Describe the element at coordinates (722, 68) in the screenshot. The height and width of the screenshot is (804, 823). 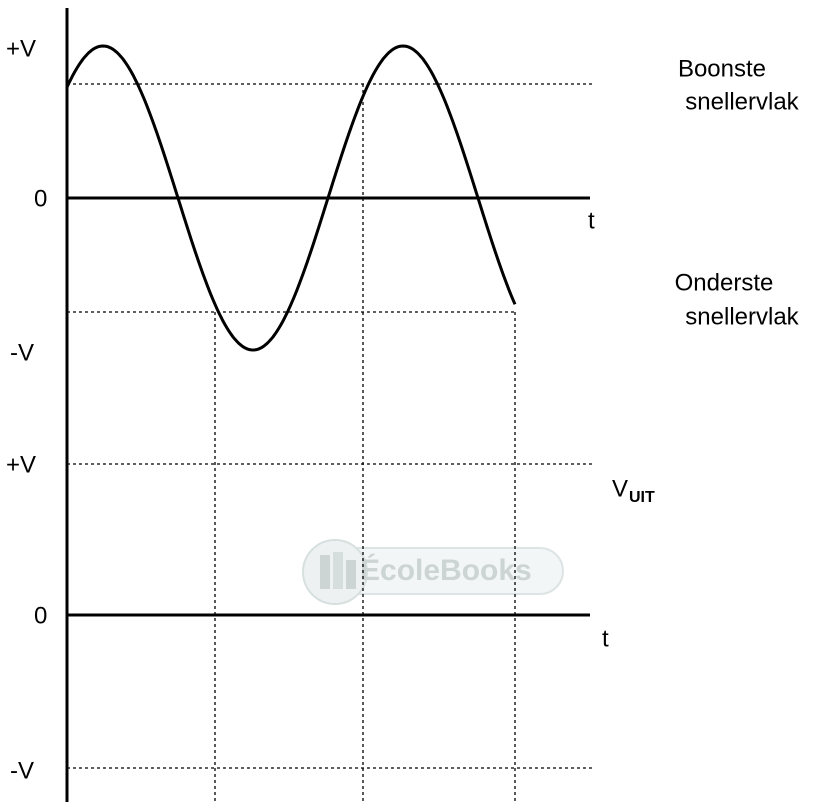
I see `threshold-label: Boonste` at that location.